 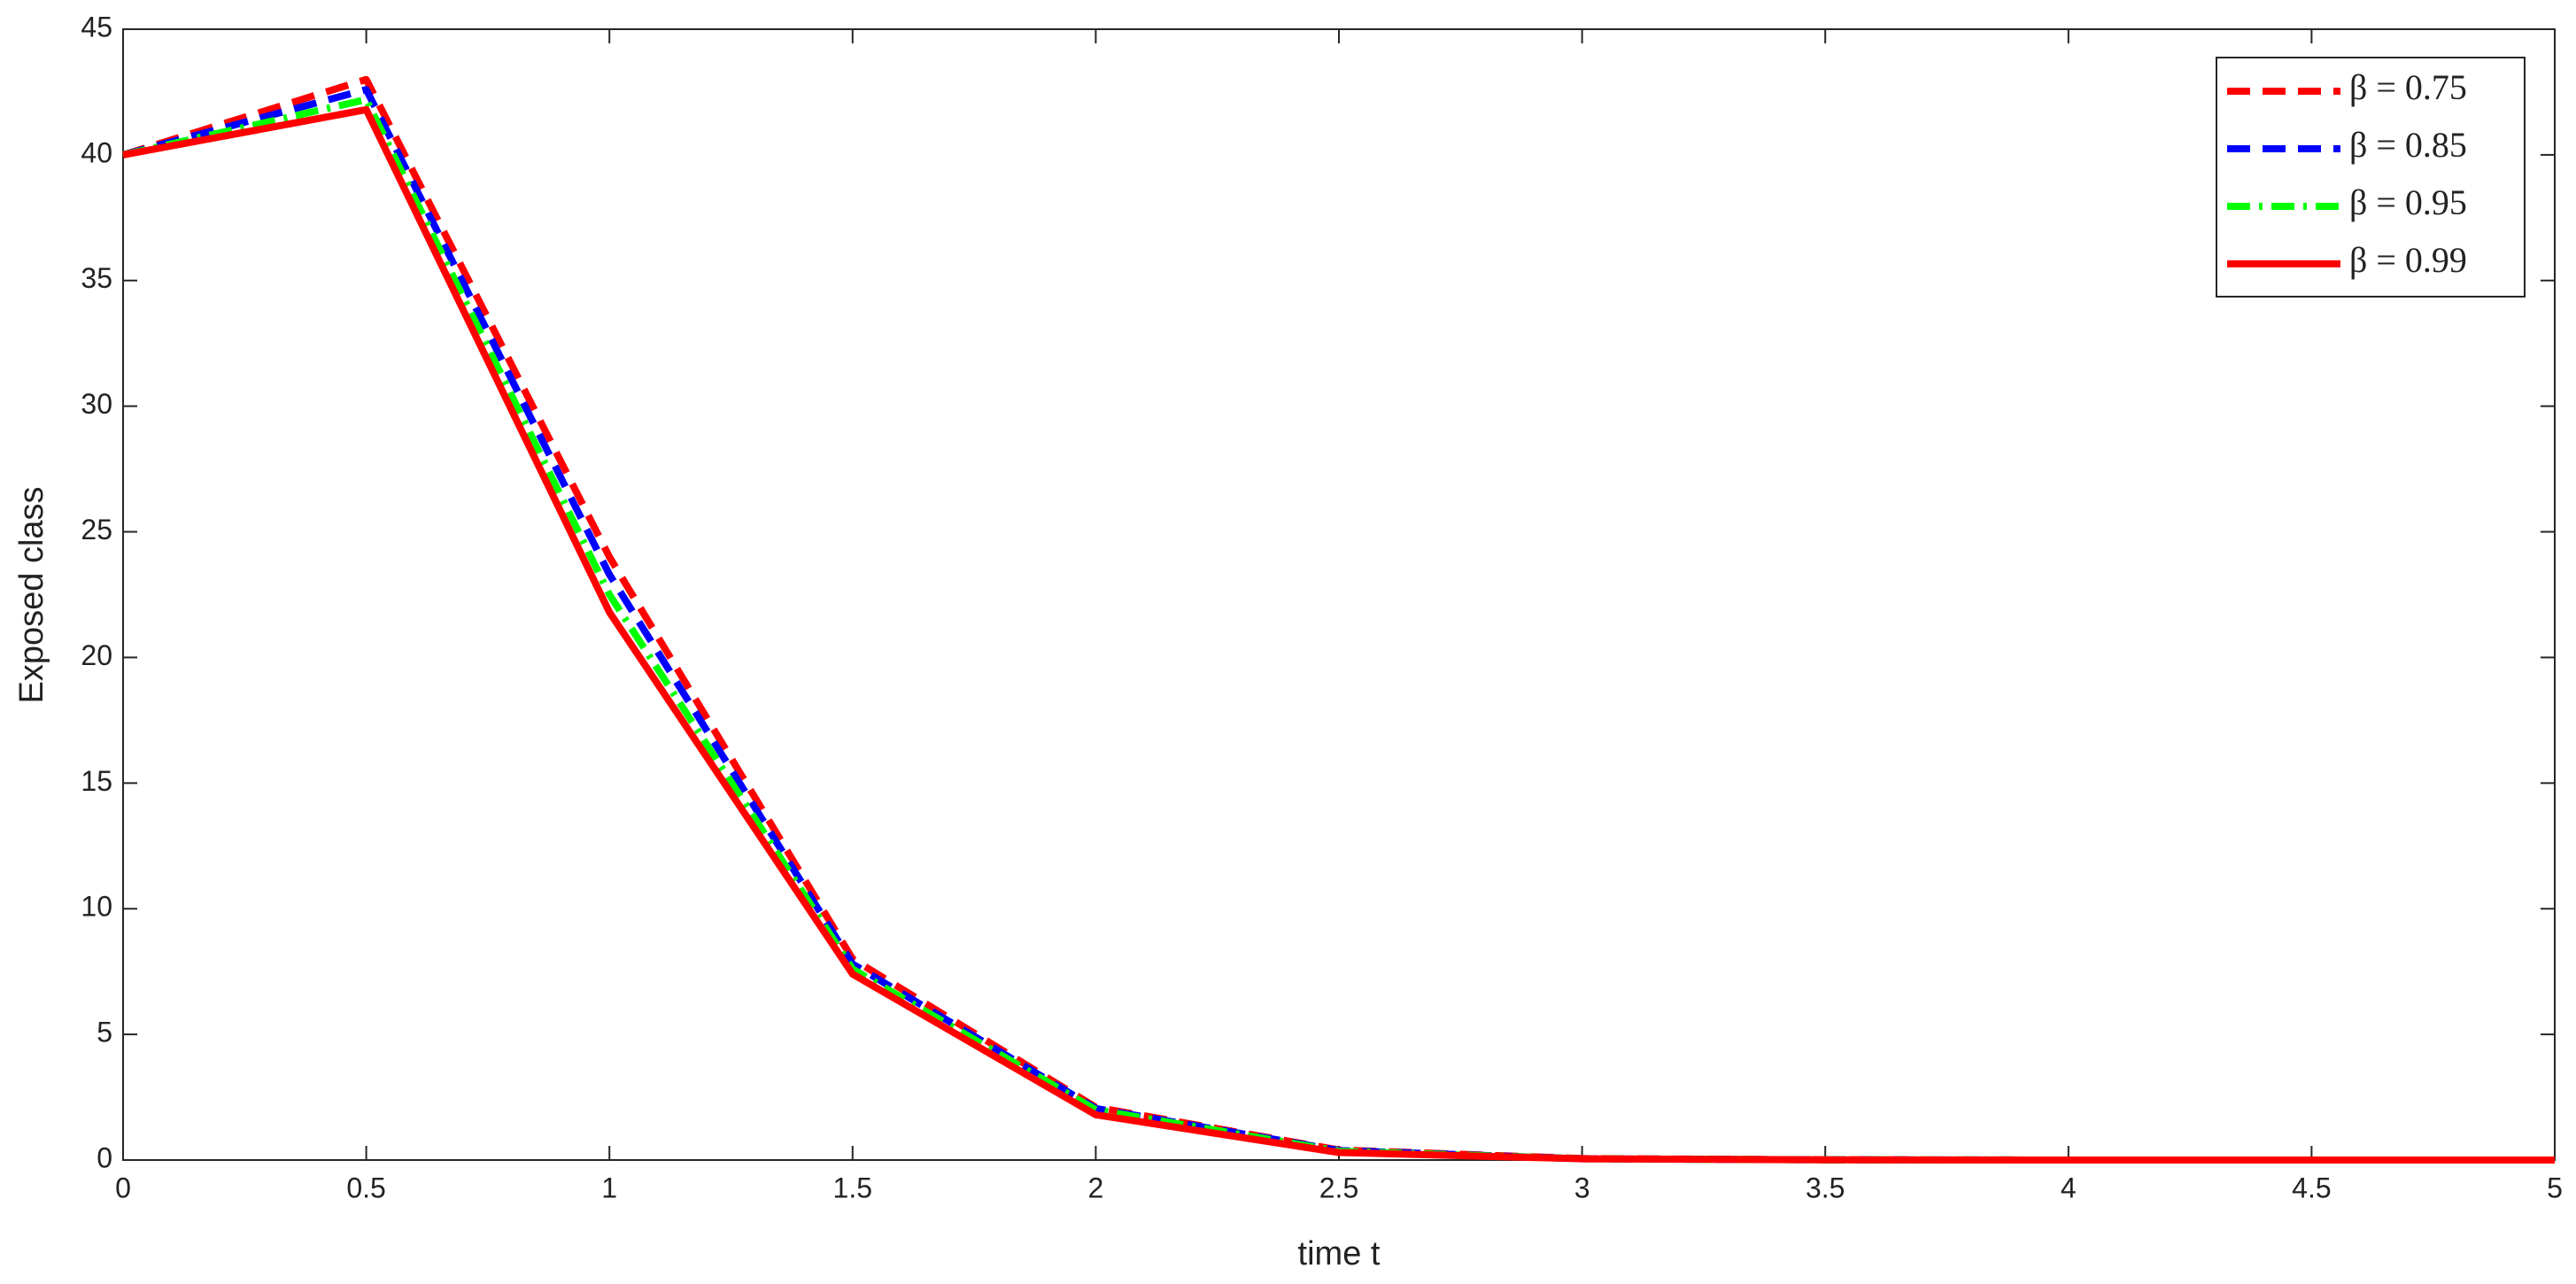 I want to click on x-tick-label: 1.5, so click(x=852, y=1187).